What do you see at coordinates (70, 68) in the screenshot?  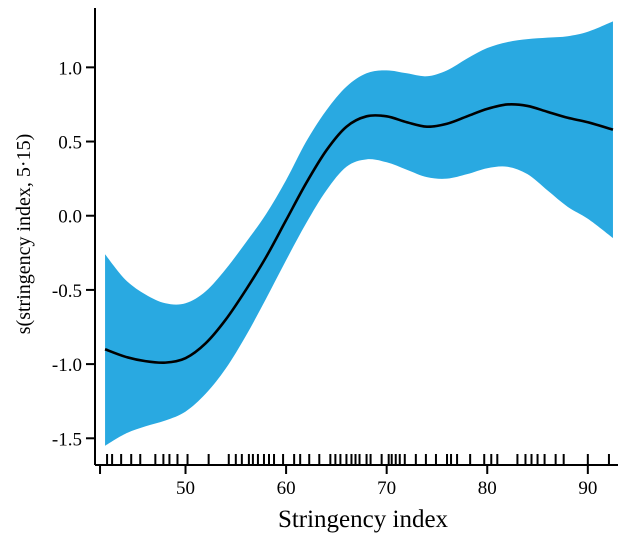 I see `y-tick-label: 1.0` at bounding box center [70, 68].